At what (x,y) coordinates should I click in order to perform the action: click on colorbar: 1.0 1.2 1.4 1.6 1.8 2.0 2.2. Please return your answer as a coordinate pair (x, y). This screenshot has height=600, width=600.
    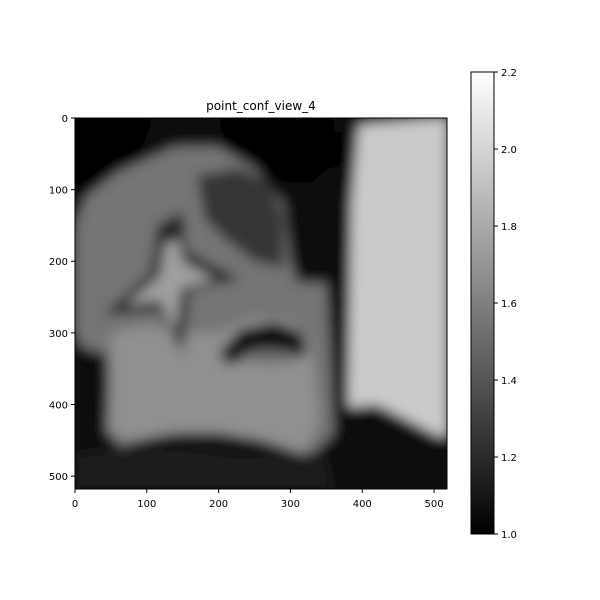
    Looking at the image, I should click on (493, 304).